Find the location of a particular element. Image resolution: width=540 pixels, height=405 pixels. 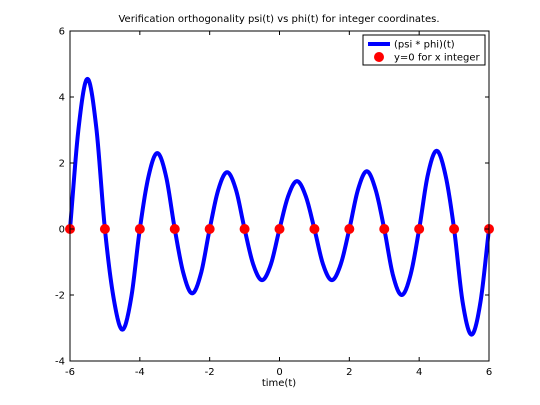

y-tick-label: 6 is located at coordinates (62, 32).